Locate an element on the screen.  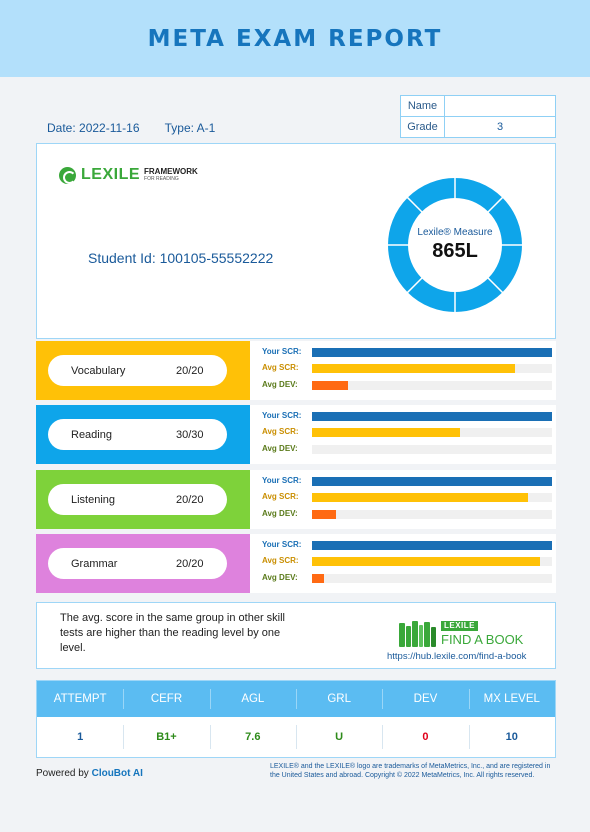
lexile-framework-logo: LEXILE FRAMEWORK FOR READING is located at coordinates (128, 175).